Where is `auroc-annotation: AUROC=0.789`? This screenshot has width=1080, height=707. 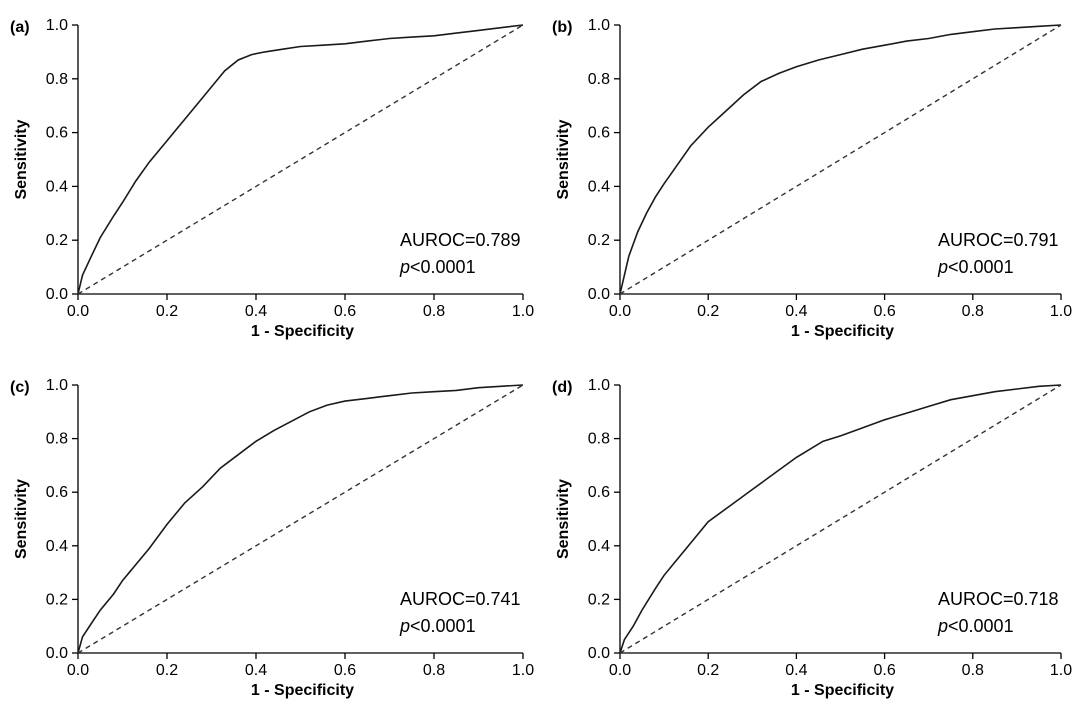
auroc-annotation: AUROC=0.789 is located at coordinates (460, 240).